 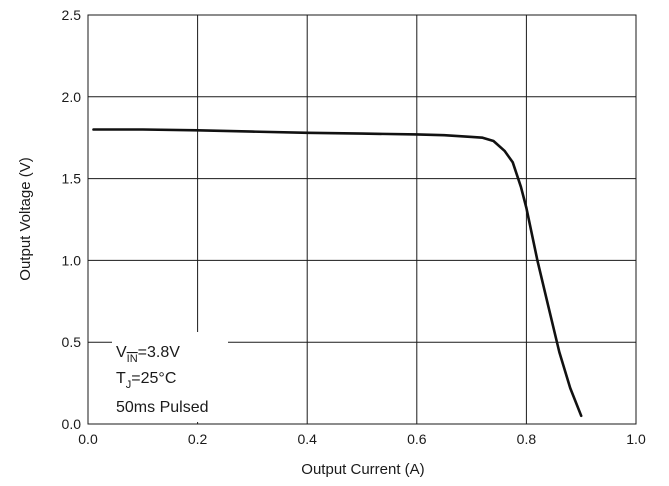 I want to click on y-tick-labels: 0.0 0.5 1.0 1.5 2.0 2.5, so click(x=72, y=219).